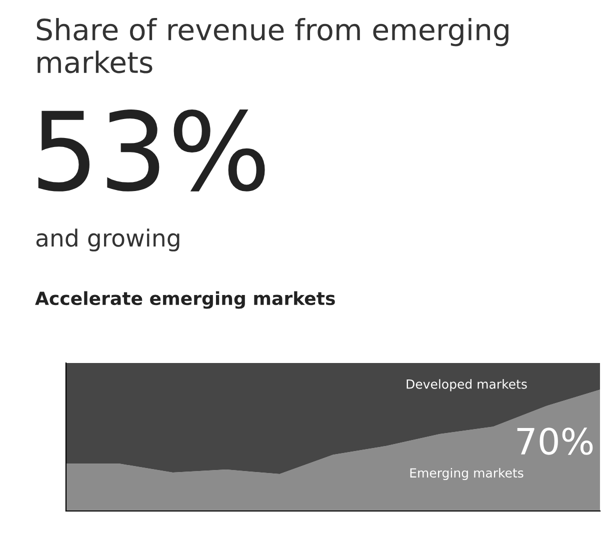 The width and height of the screenshot is (601, 539). What do you see at coordinates (466, 385) in the screenshot?
I see `series-label: Developed markets` at bounding box center [466, 385].